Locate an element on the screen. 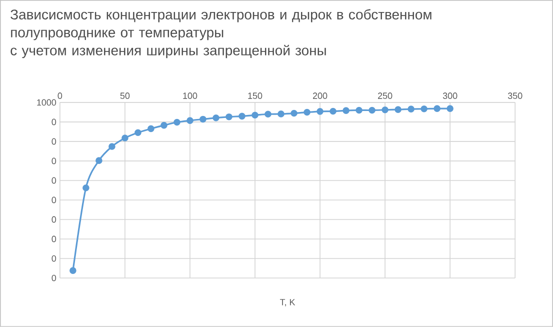  chart-subtitle: с учетом изменения ширины запрещенной зоны is located at coordinates (168, 51).